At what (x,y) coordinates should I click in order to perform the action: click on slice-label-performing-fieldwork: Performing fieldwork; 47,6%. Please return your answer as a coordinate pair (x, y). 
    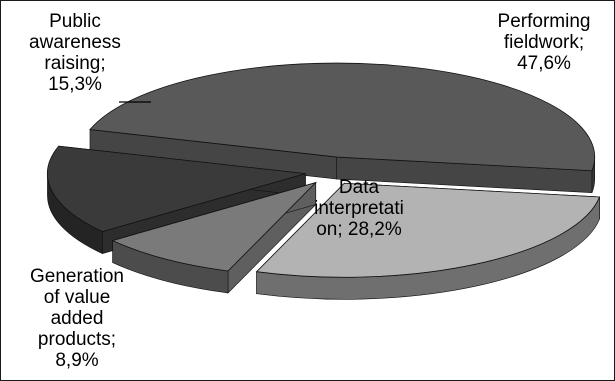
    Looking at the image, I should click on (544, 42).